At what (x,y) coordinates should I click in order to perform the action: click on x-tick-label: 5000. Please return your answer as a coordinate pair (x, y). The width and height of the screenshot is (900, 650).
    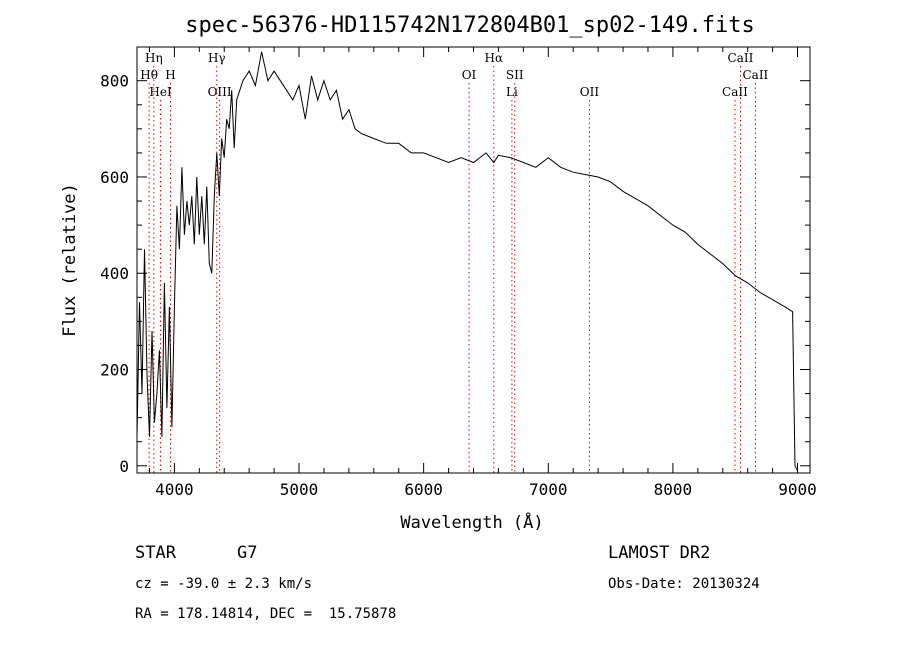
    Looking at the image, I should click on (299, 489).